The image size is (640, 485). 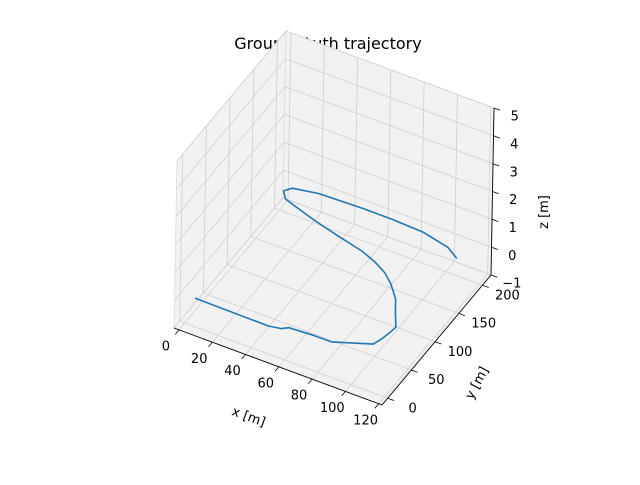 What do you see at coordinates (544, 212) in the screenshot?
I see `z-axis-label: z [m]` at bounding box center [544, 212].